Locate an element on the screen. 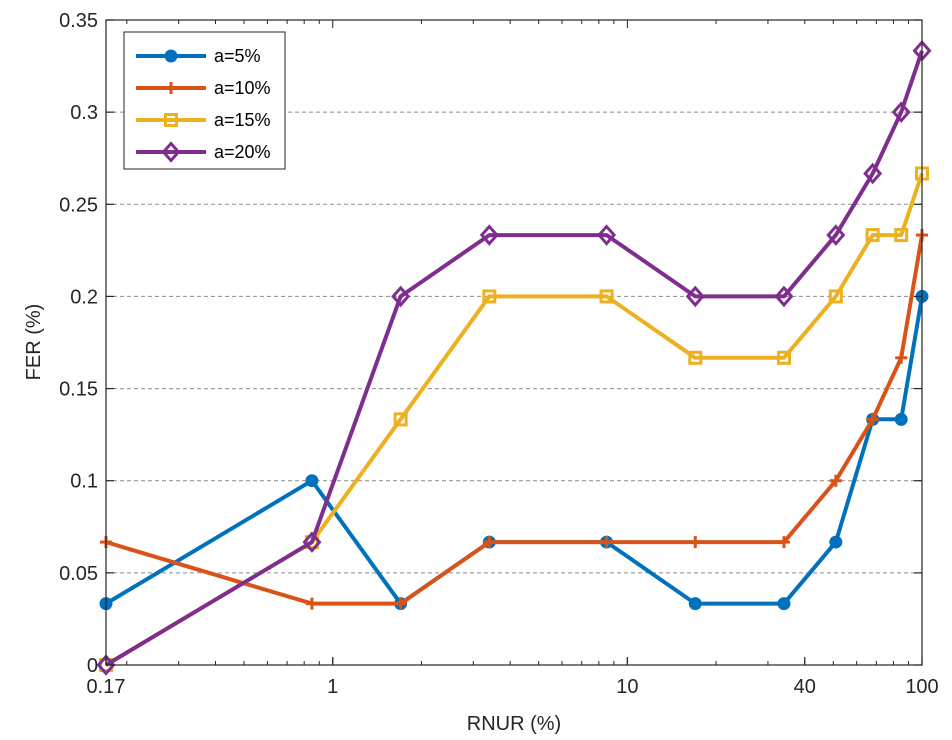  y-tick-label: 0.2 is located at coordinates (84, 297).